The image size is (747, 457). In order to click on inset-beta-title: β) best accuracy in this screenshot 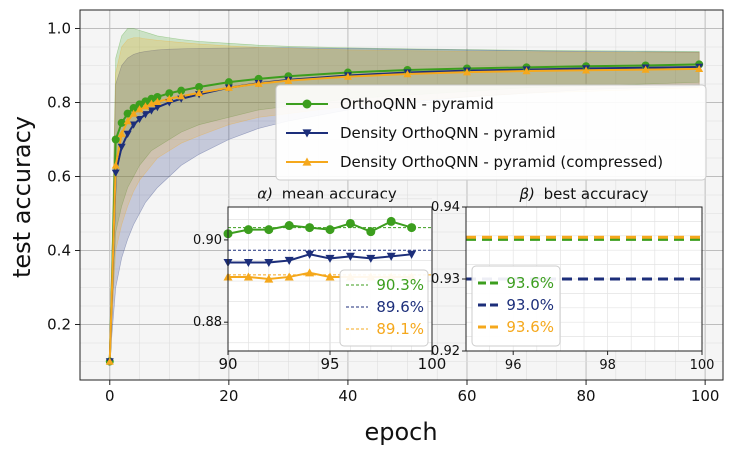, I will do `click(583, 194)`.